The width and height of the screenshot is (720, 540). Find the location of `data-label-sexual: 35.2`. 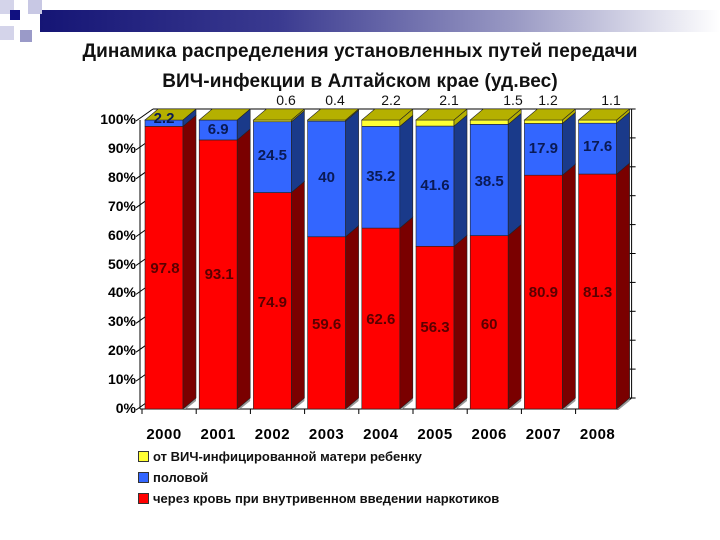

data-label-sexual: 35.2 is located at coordinates (381, 176).